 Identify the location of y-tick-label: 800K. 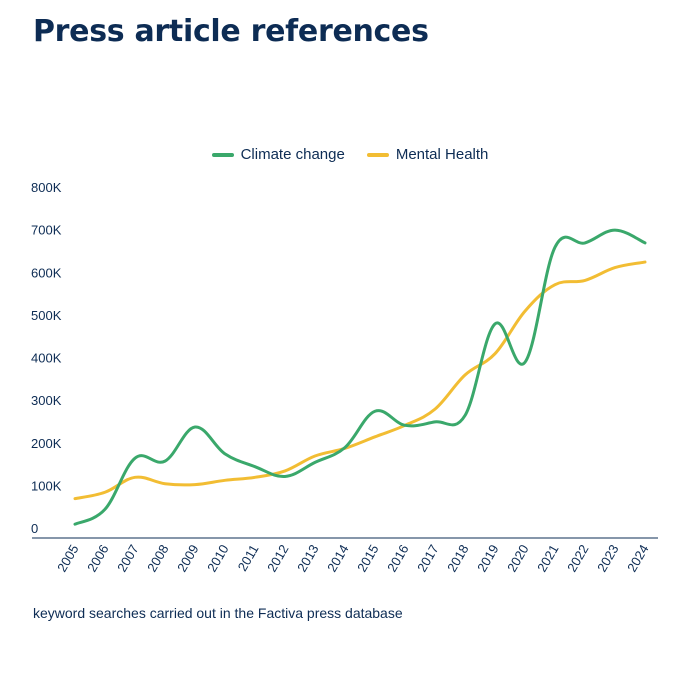
(46, 187).